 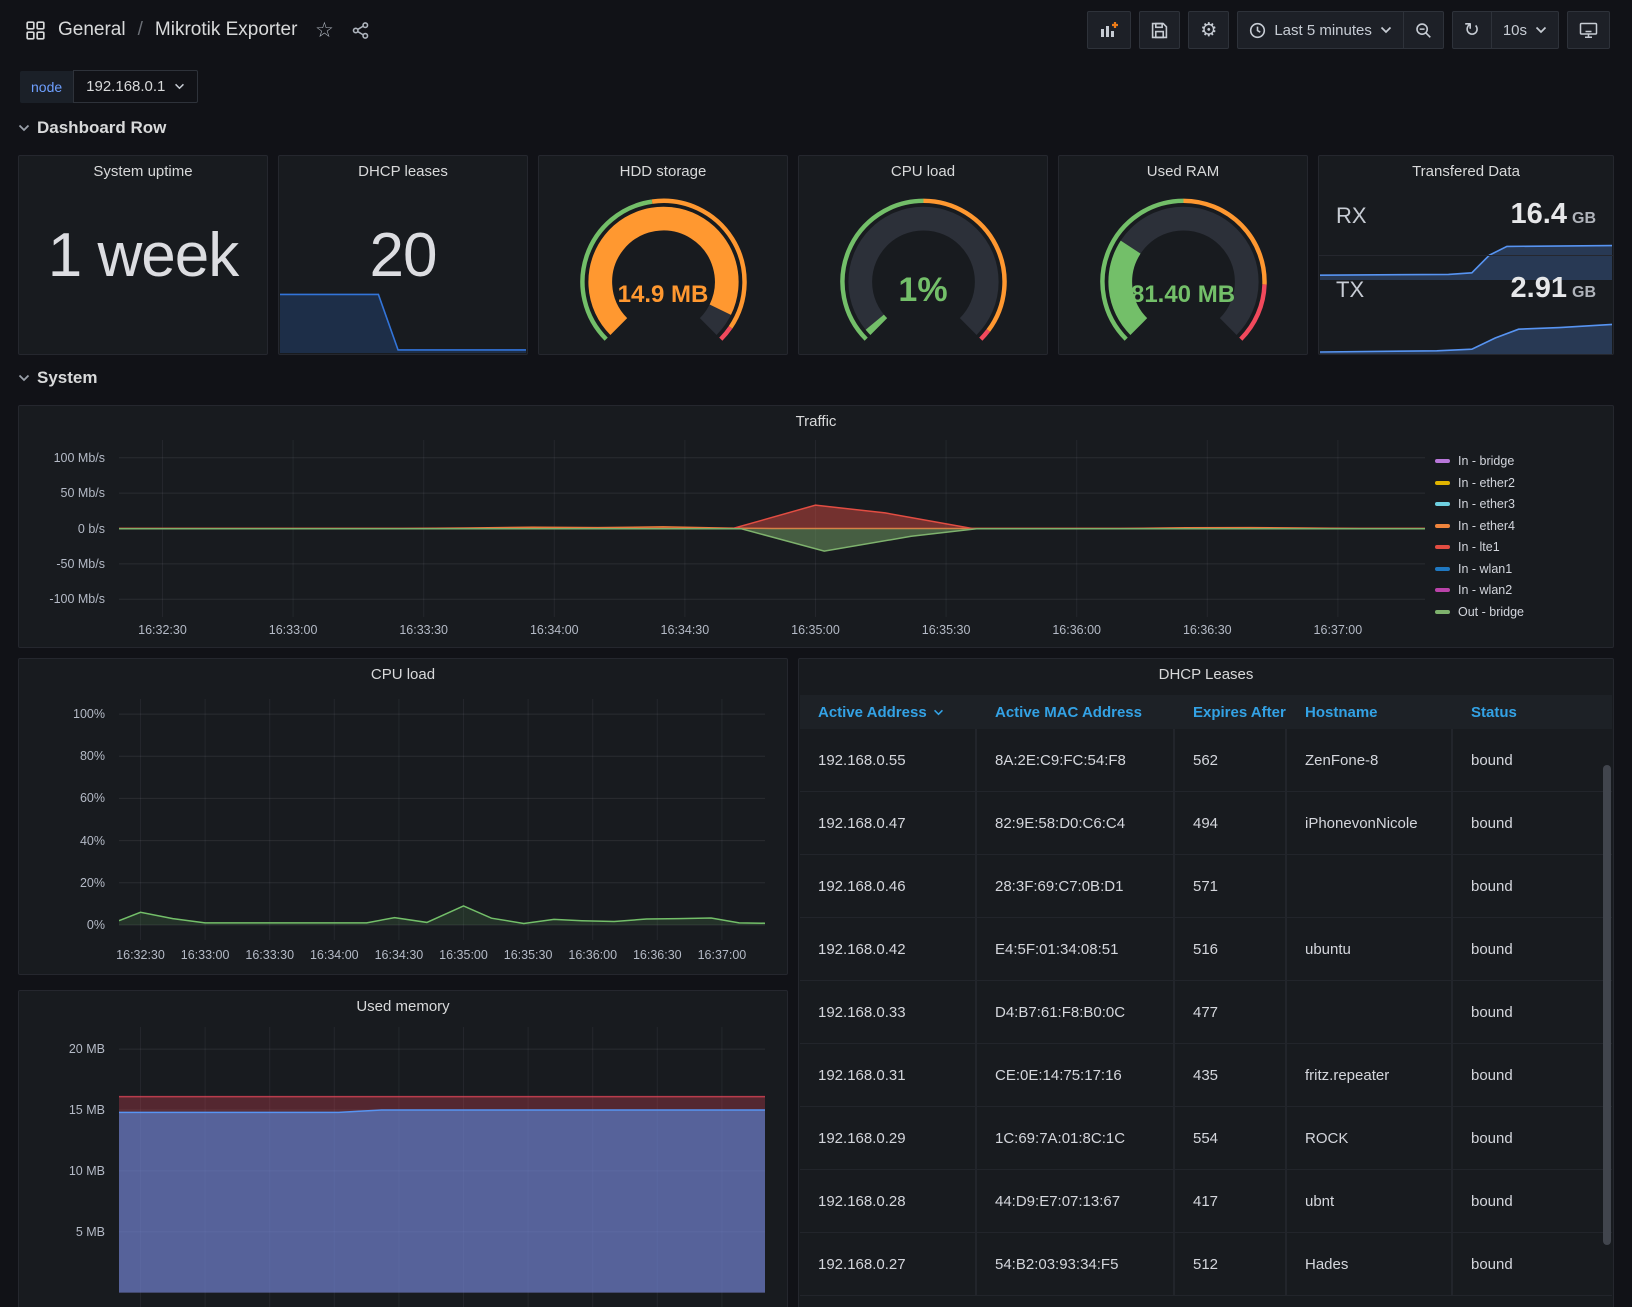 I want to click on column-header-hostname: Hostname, so click(x=1370, y=712).